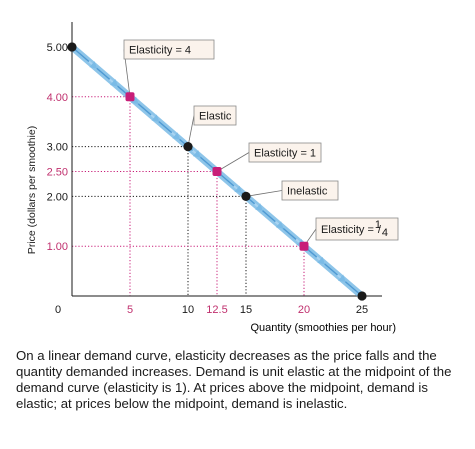  Describe the element at coordinates (216, 310) in the screenshot. I see `x-tick-label-3: 12.5` at that location.